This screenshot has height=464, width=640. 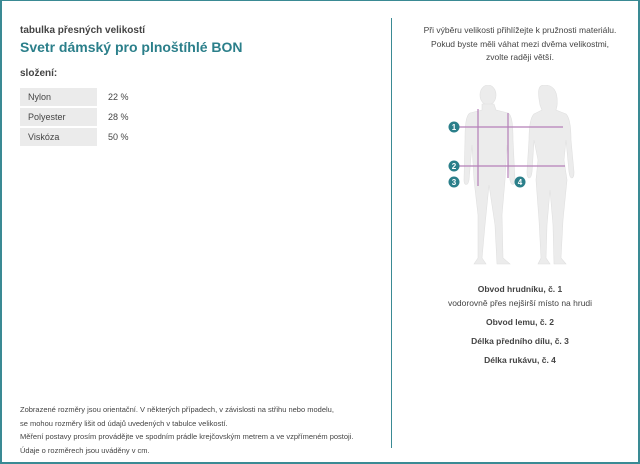 I want to click on measurement-figure: 1 2 3 4, so click(x=511, y=175).